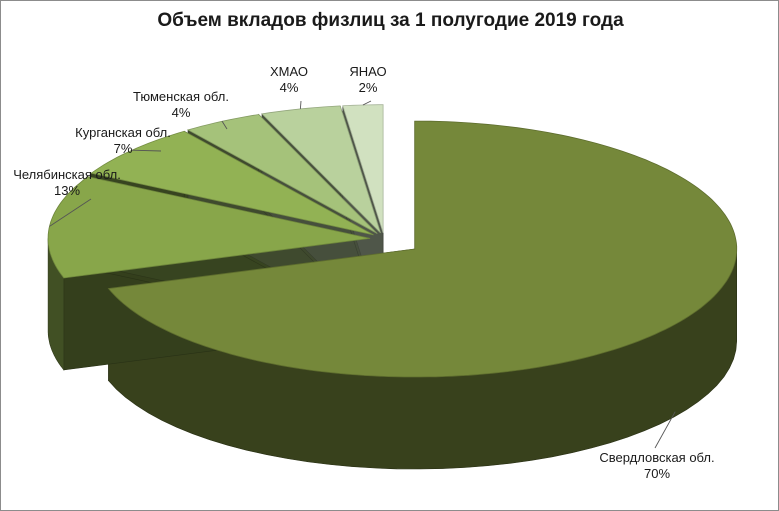 The width and height of the screenshot is (779, 511). I want to click on slice-value-label-2: 7%, so click(123, 148).